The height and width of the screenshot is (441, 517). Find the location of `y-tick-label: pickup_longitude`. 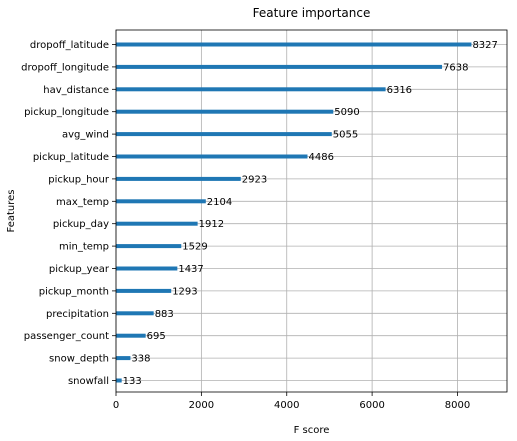

y-tick-label: pickup_longitude is located at coordinates (66, 112).